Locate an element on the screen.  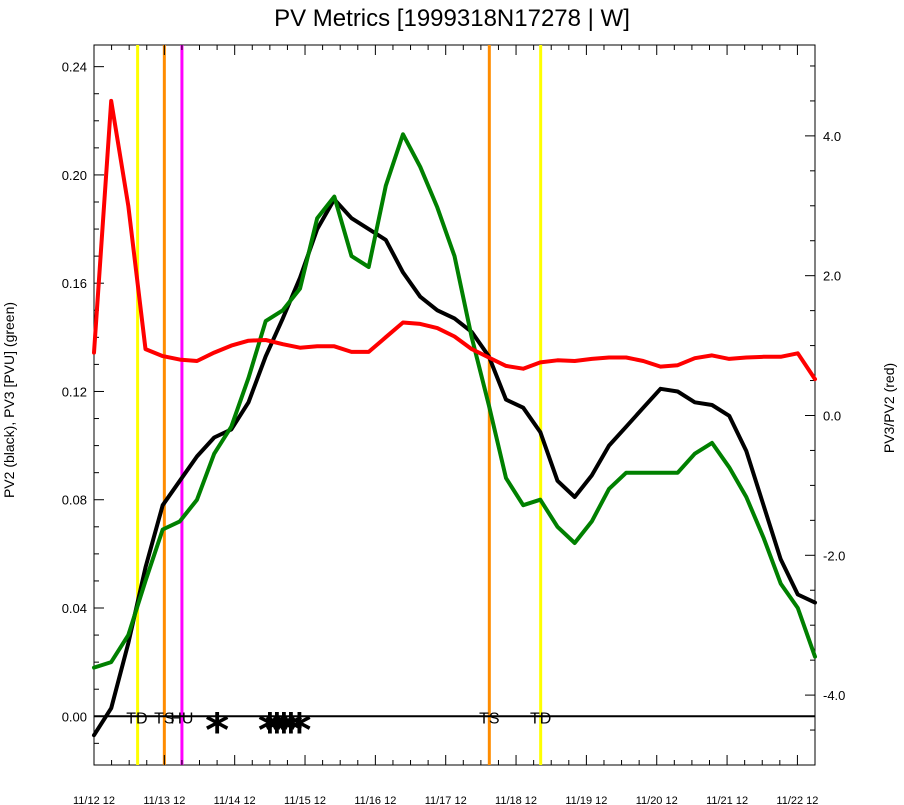
star-marker-2: * is located at coordinates (277, 730).